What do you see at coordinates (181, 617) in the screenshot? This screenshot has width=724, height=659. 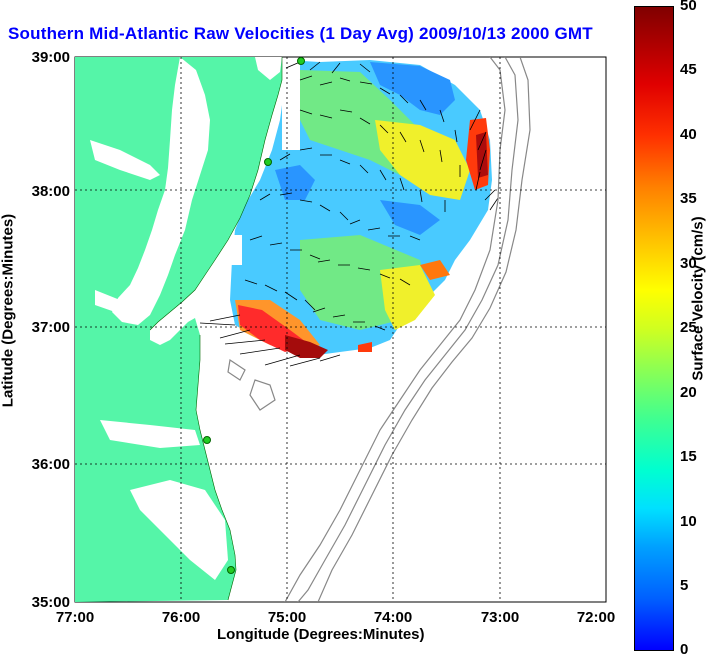 I see `x-tick-label: 76:00` at bounding box center [181, 617].